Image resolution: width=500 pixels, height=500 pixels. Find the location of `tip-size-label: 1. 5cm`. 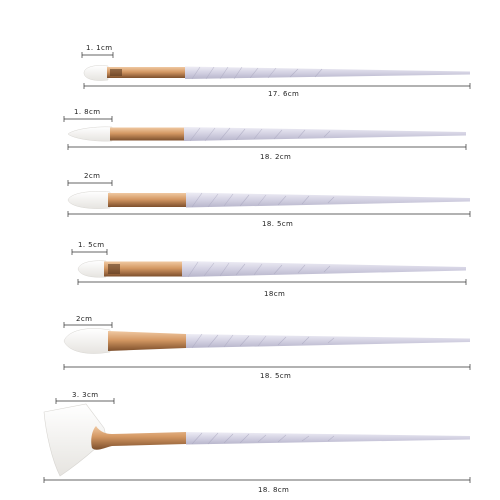

tip-size-label: 1. 5cm is located at coordinates (91, 245).